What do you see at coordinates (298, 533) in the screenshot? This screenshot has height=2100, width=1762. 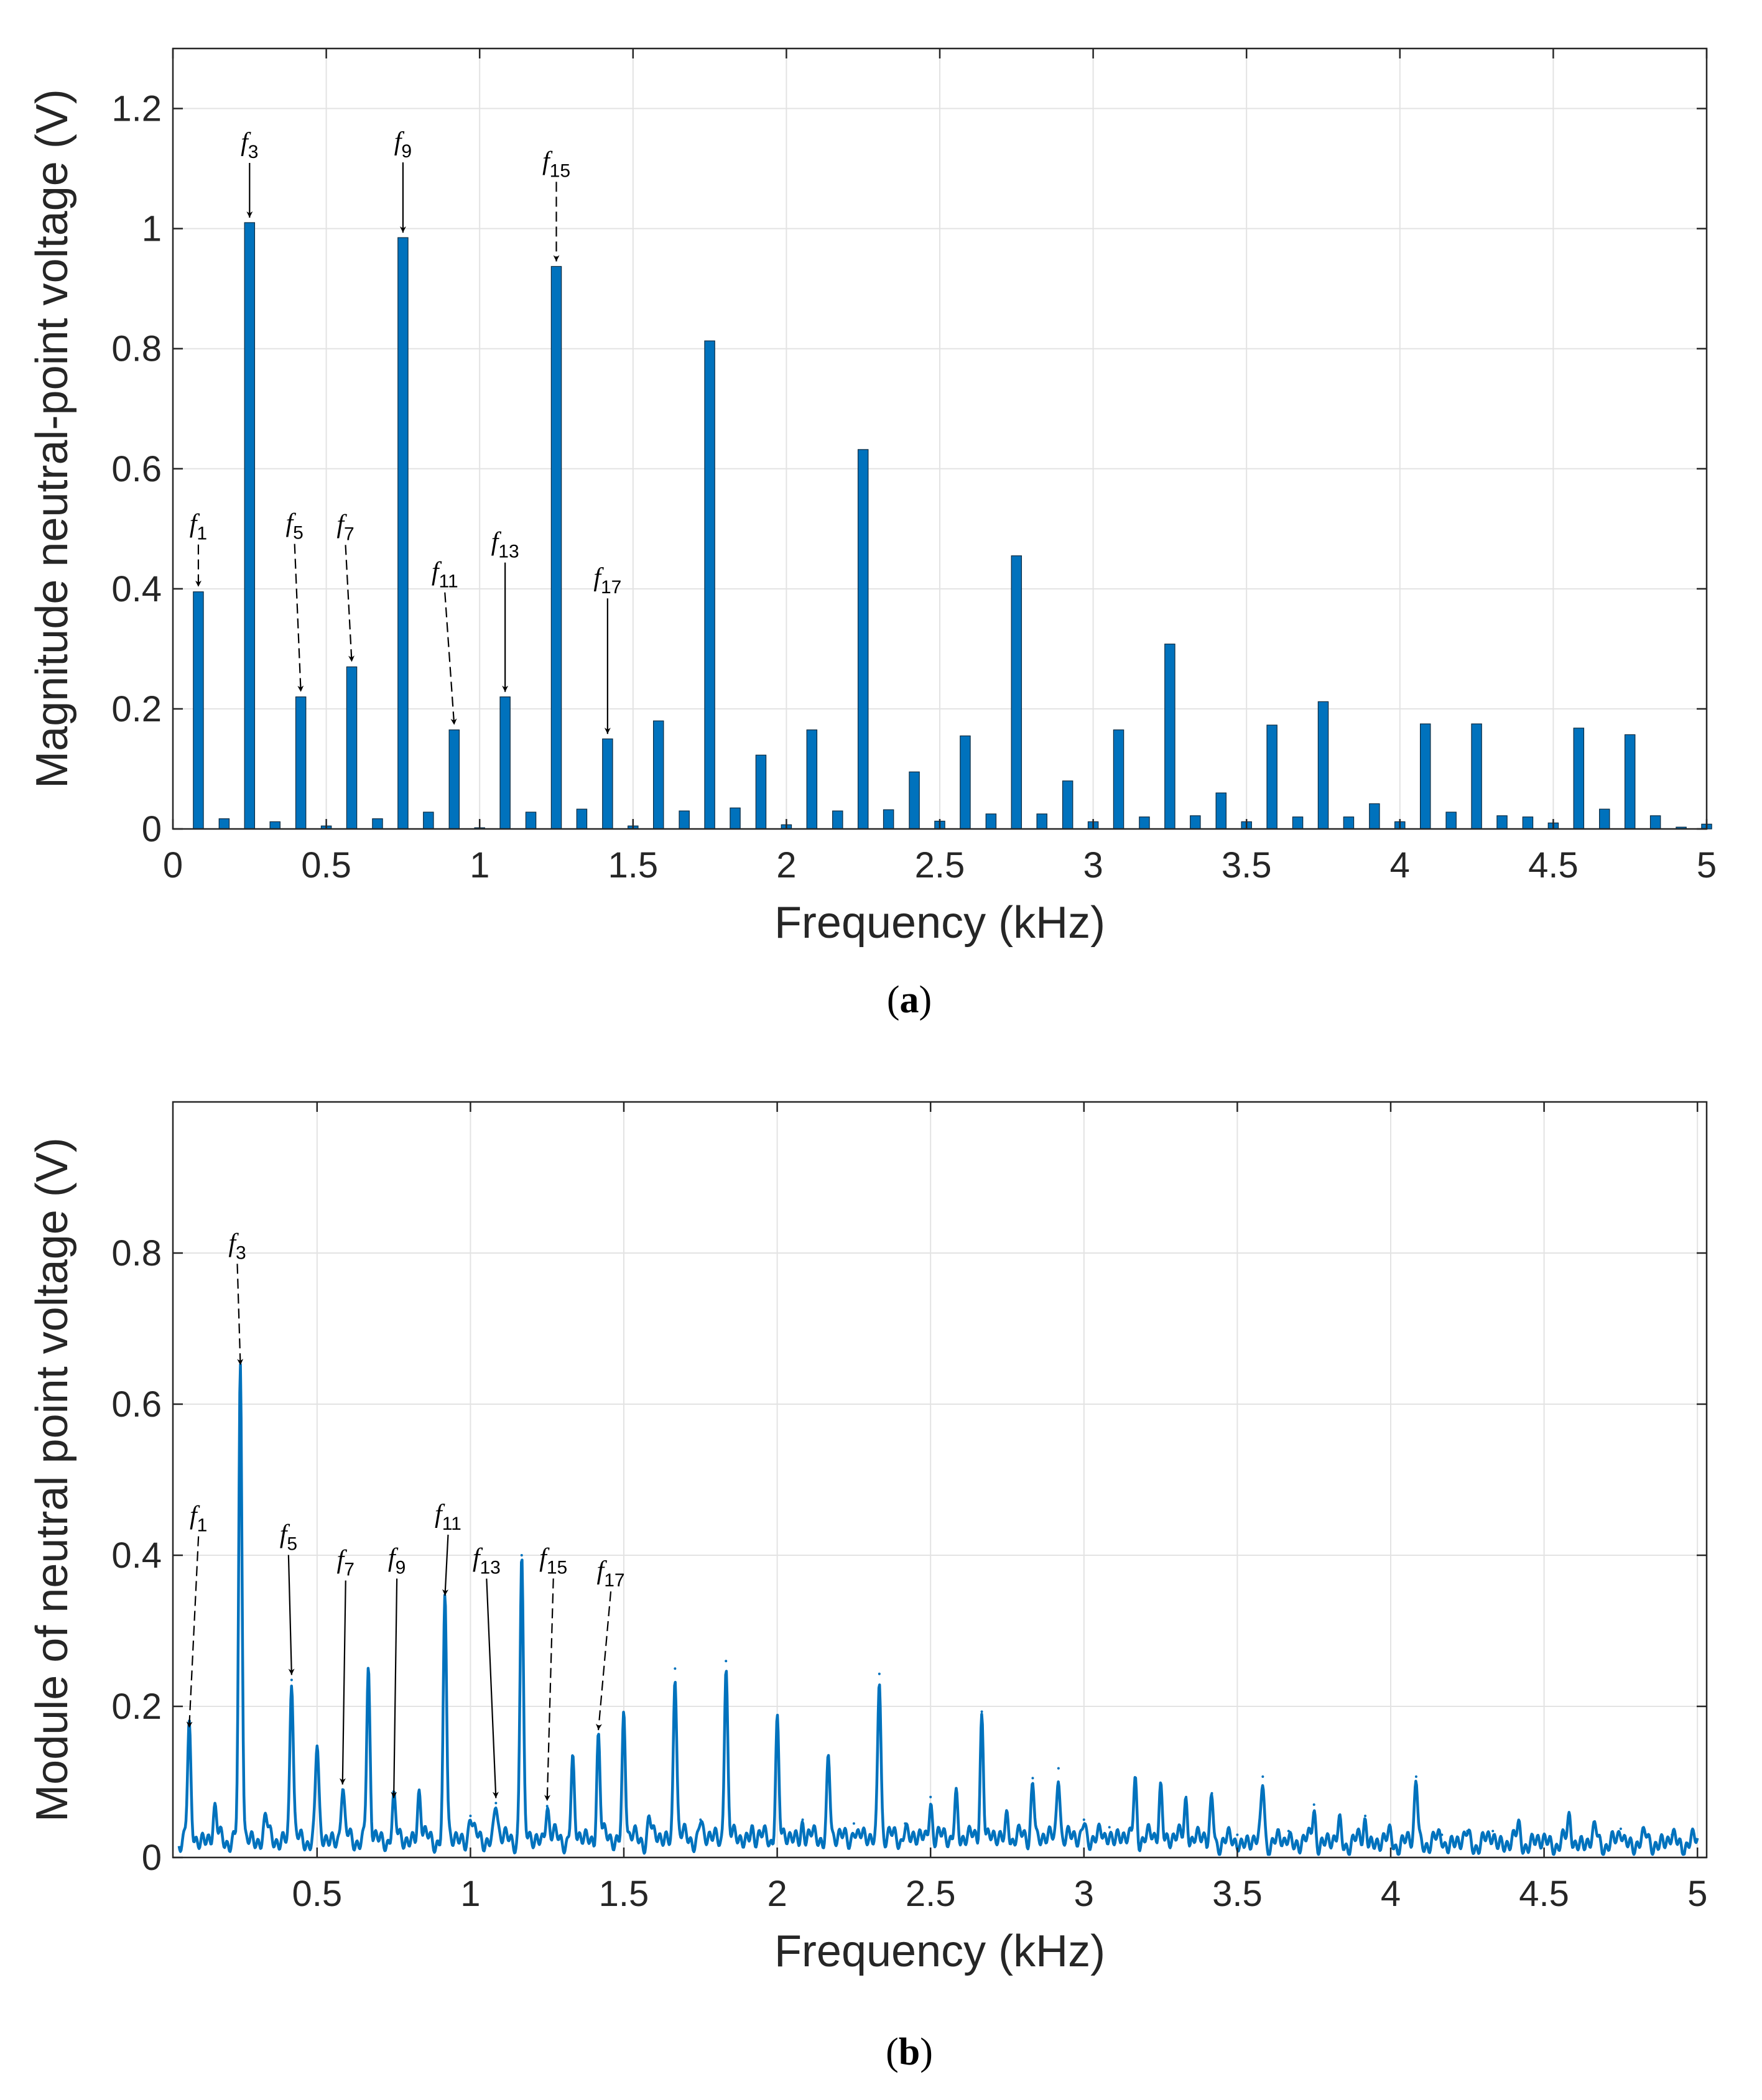 I see `chart-a-annotation-sub-5: 5` at bounding box center [298, 533].